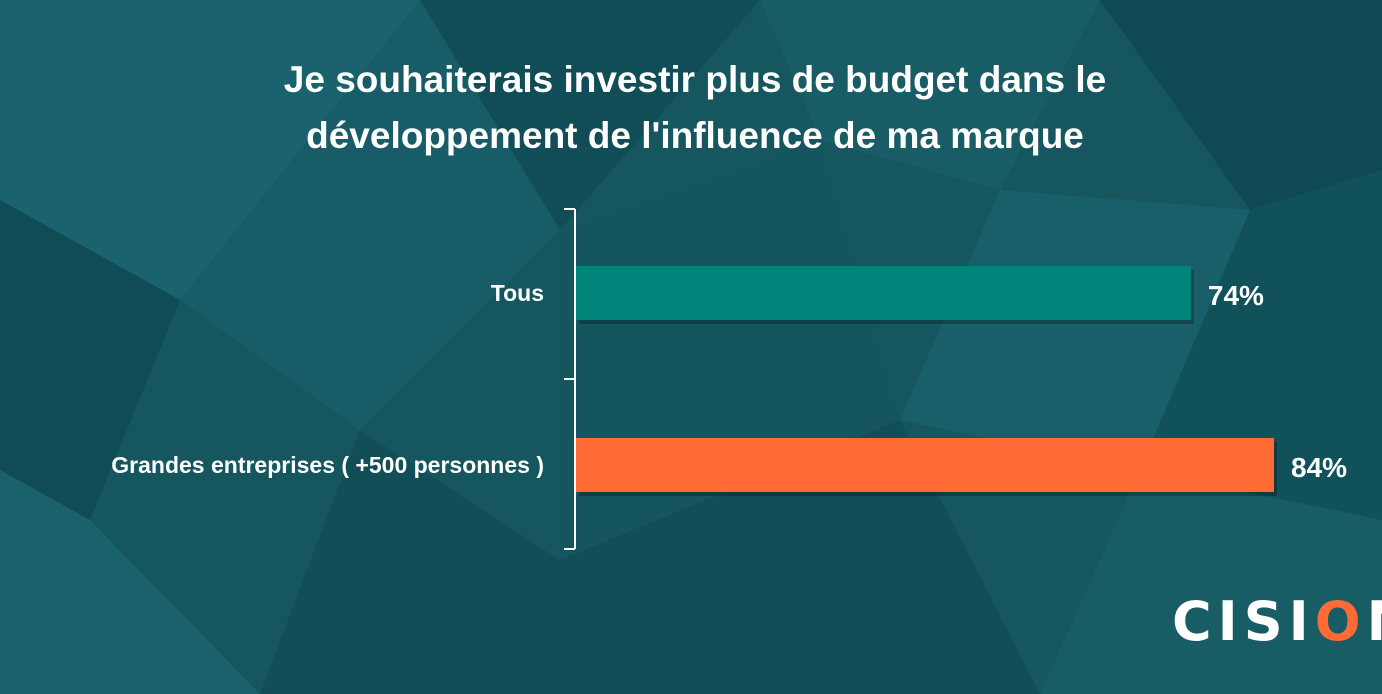  Describe the element at coordinates (327, 465) in the screenshot. I see `category-label-2: Grandes entreprises ( +500 personnes )` at that location.